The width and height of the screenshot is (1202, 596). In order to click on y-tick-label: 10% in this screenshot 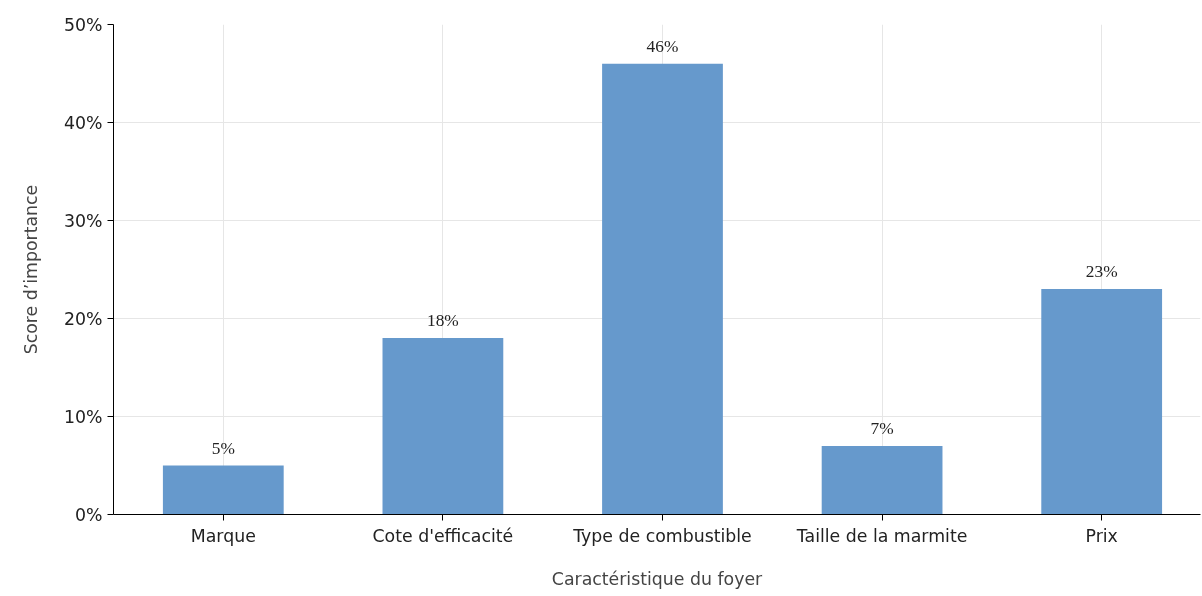, I will do `click(83, 416)`.